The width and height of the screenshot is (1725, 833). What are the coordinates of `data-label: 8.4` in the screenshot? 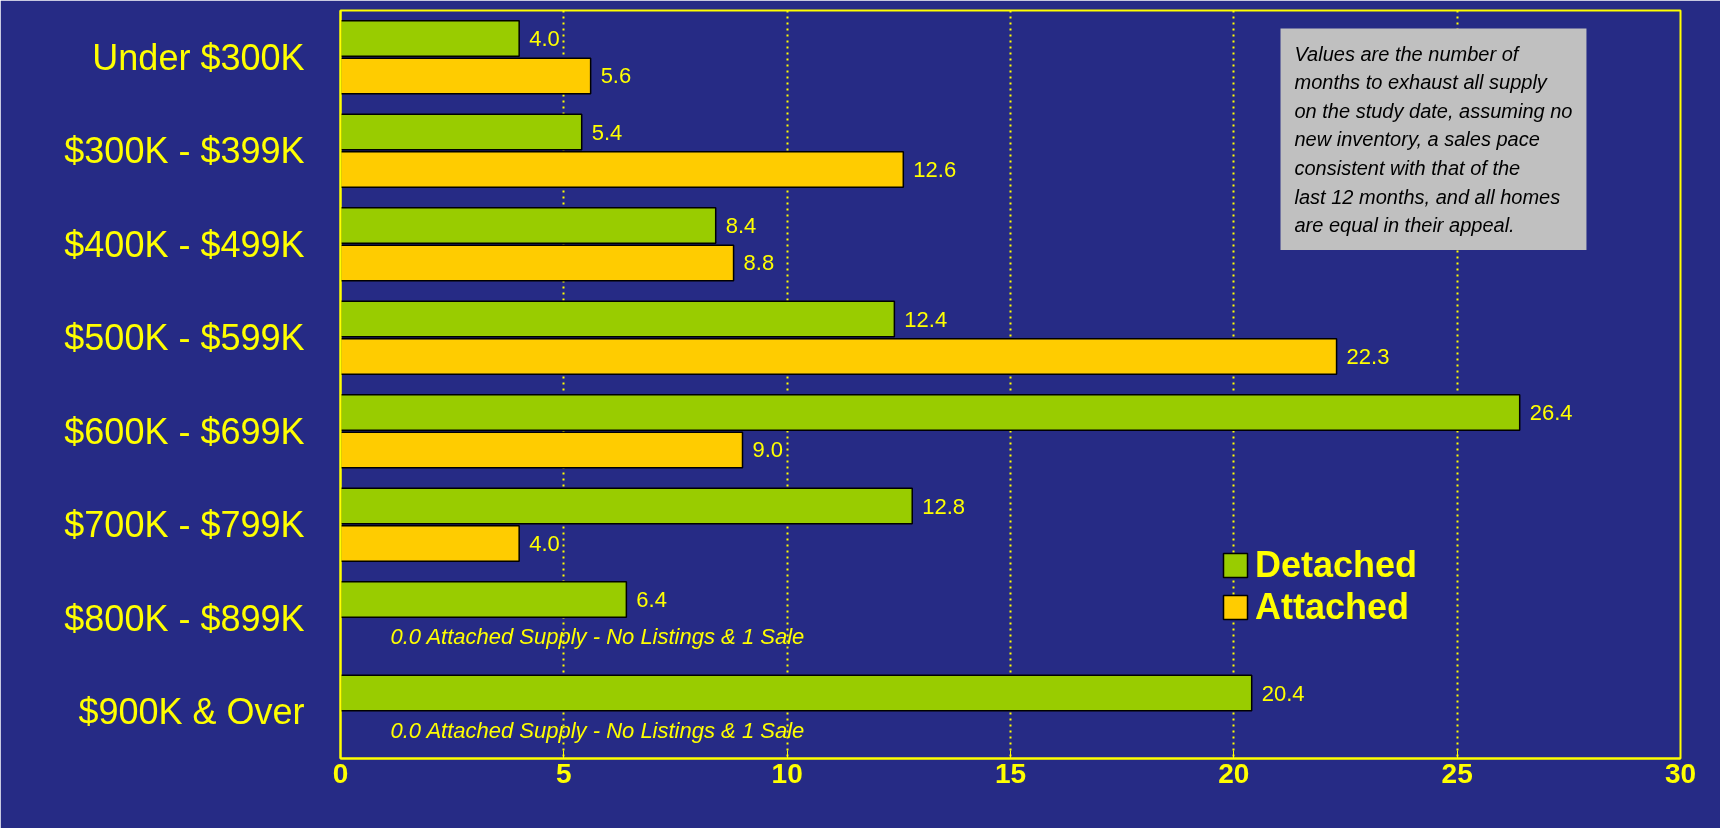 It's located at (741, 226).